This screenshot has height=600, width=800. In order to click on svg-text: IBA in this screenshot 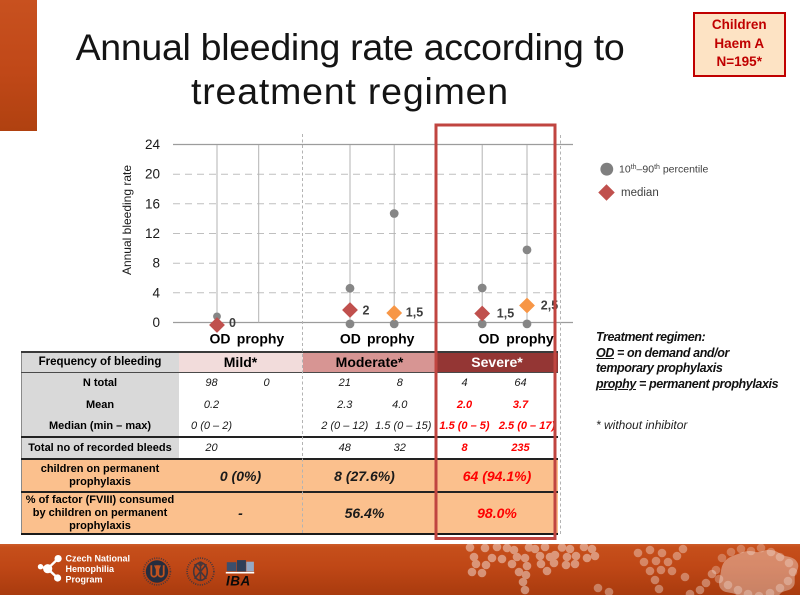, I will do `click(238, 580)`.